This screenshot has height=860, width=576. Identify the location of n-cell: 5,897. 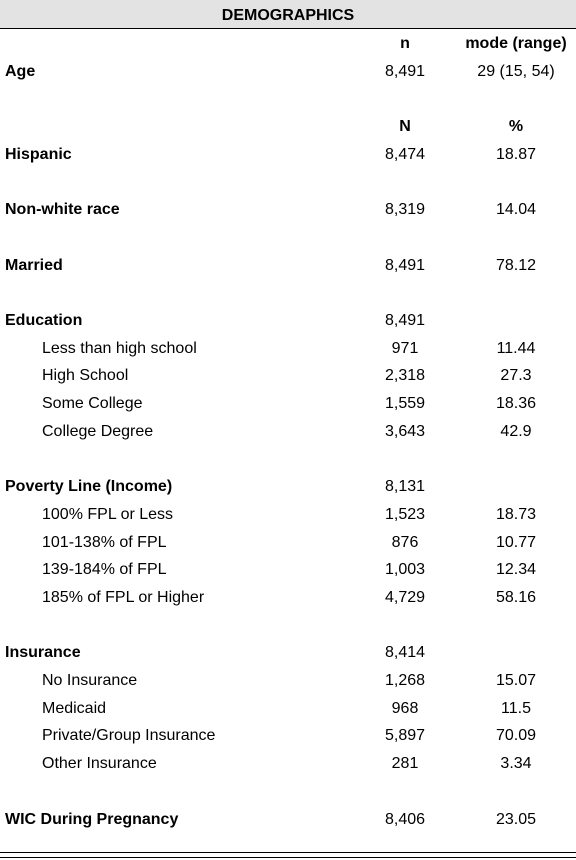
(405, 736).